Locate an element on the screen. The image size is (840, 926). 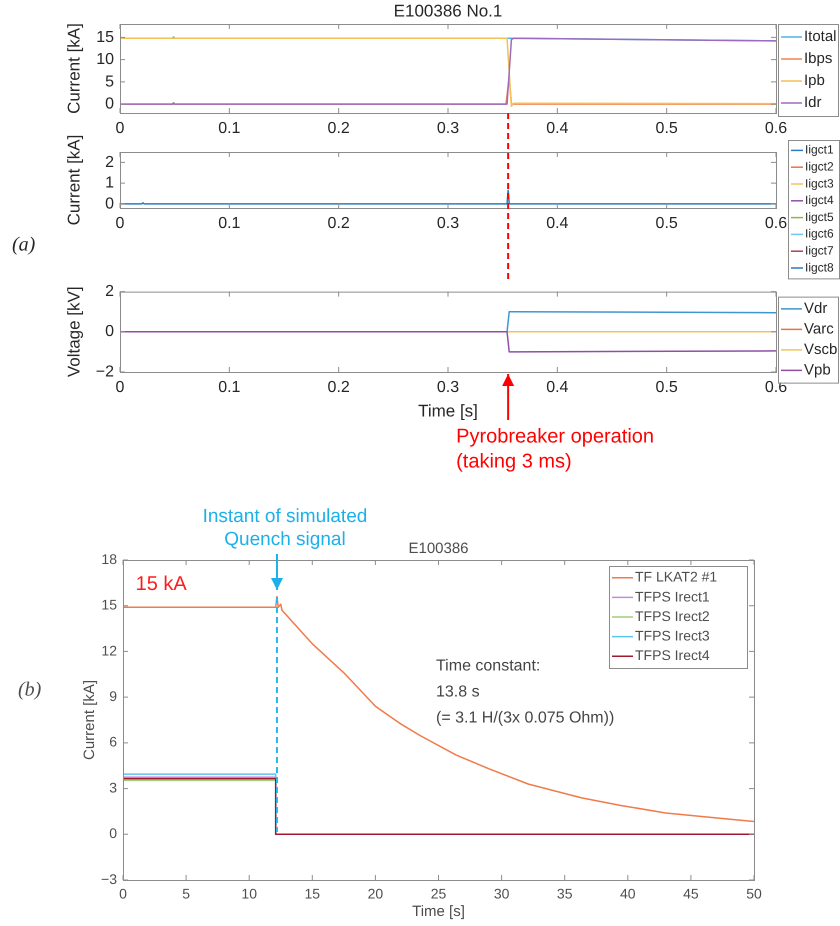
annotation: Time constant: 13.8 s (= 3.1 H/(3x 0.075 Ohm)) is located at coordinates (525, 691).